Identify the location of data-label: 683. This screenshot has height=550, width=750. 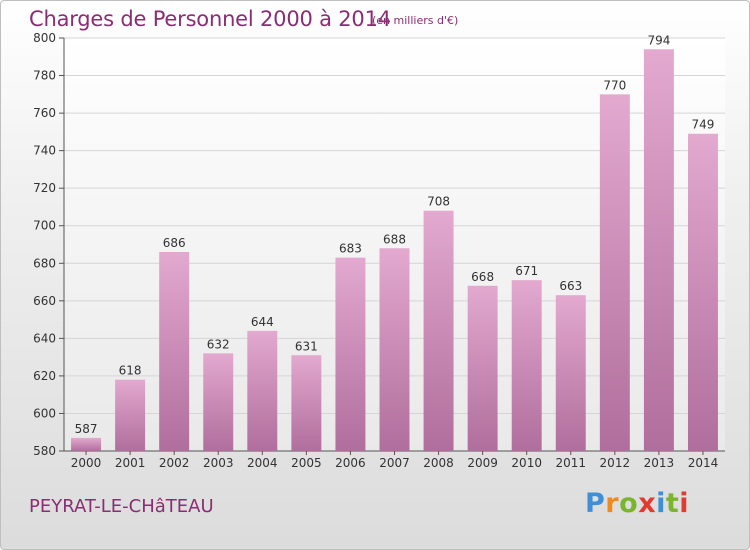
(350, 249).